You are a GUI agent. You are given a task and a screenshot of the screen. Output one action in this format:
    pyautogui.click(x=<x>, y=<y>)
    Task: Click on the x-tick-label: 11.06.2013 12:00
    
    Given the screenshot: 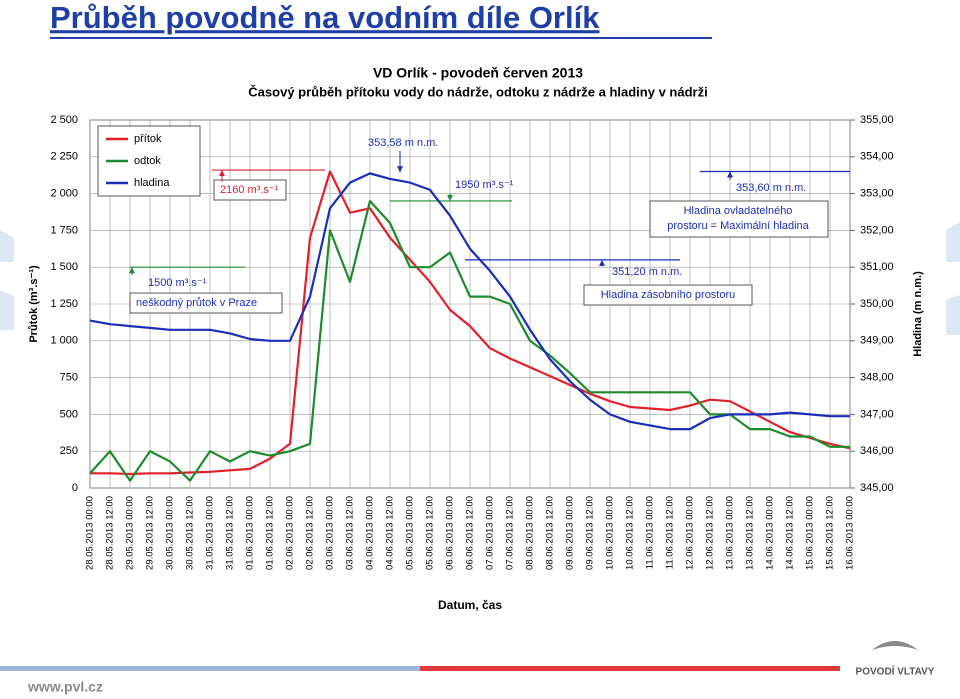 What is the action you would take?
    pyautogui.click(x=670, y=532)
    